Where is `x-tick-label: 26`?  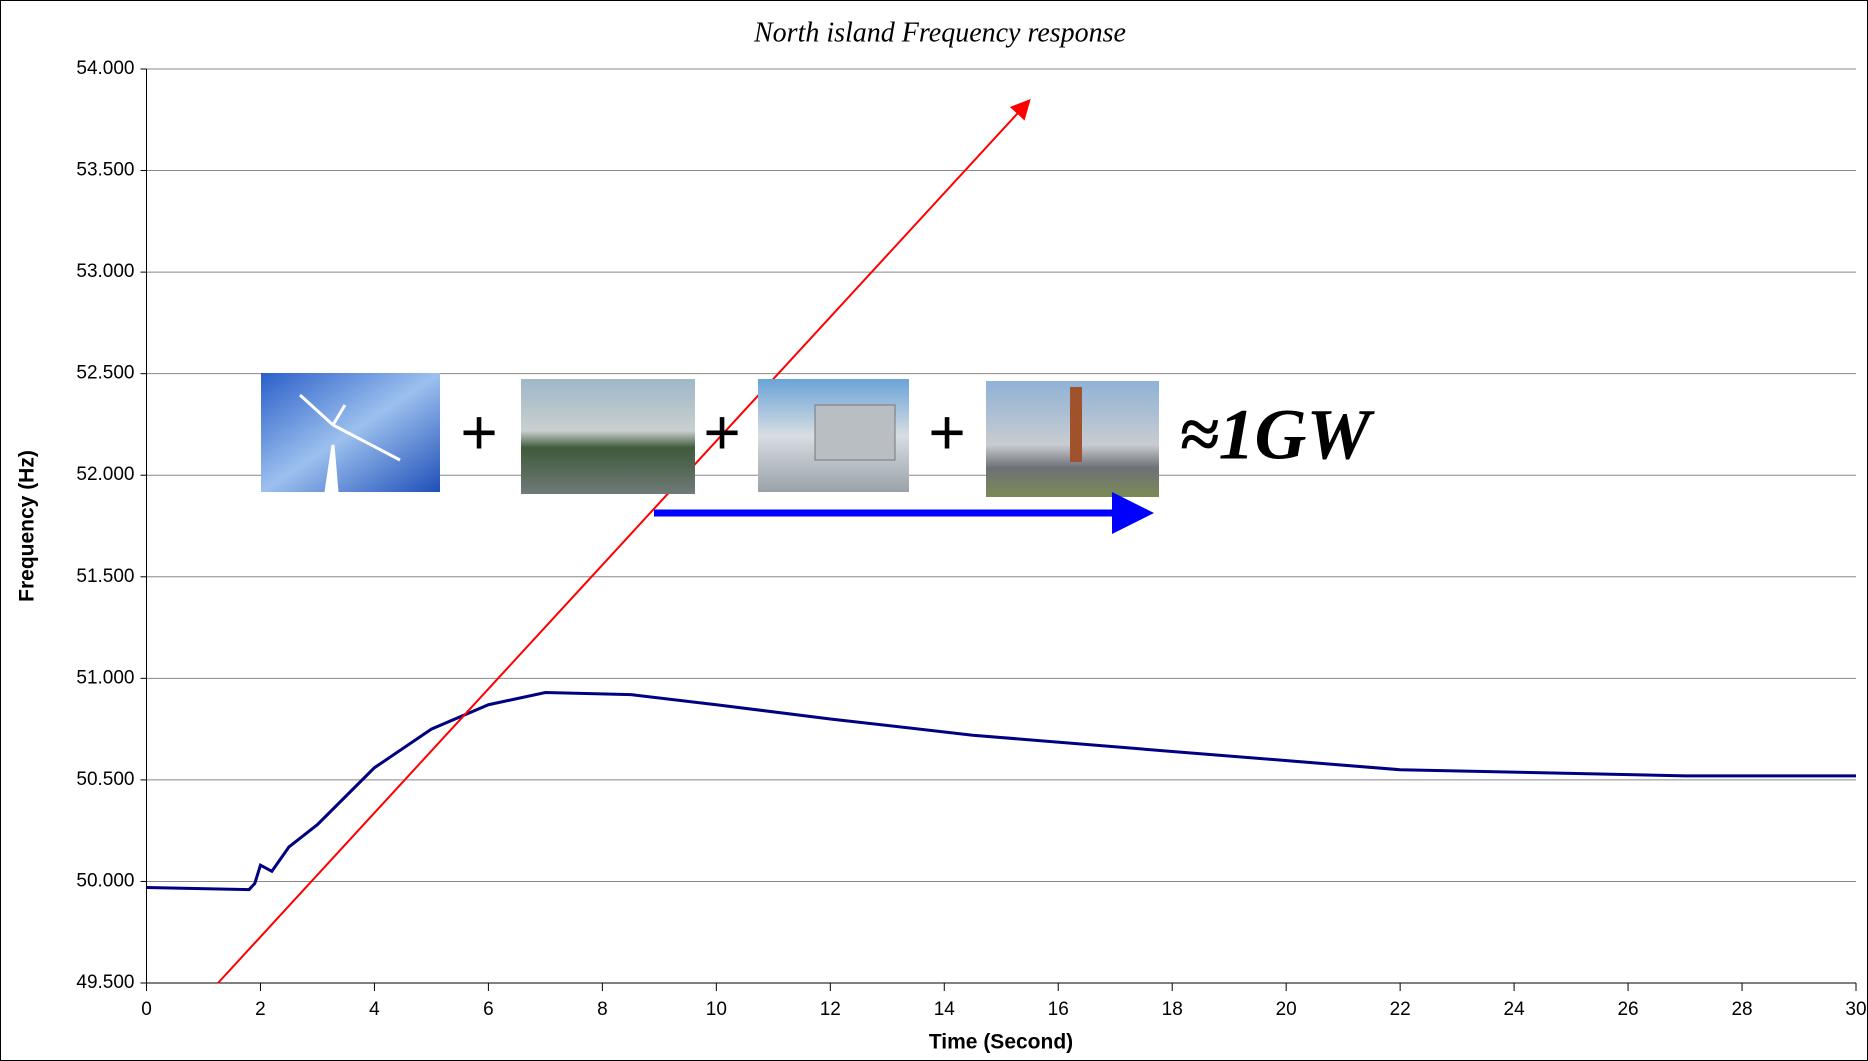 x-tick-label: 26 is located at coordinates (1627, 1009).